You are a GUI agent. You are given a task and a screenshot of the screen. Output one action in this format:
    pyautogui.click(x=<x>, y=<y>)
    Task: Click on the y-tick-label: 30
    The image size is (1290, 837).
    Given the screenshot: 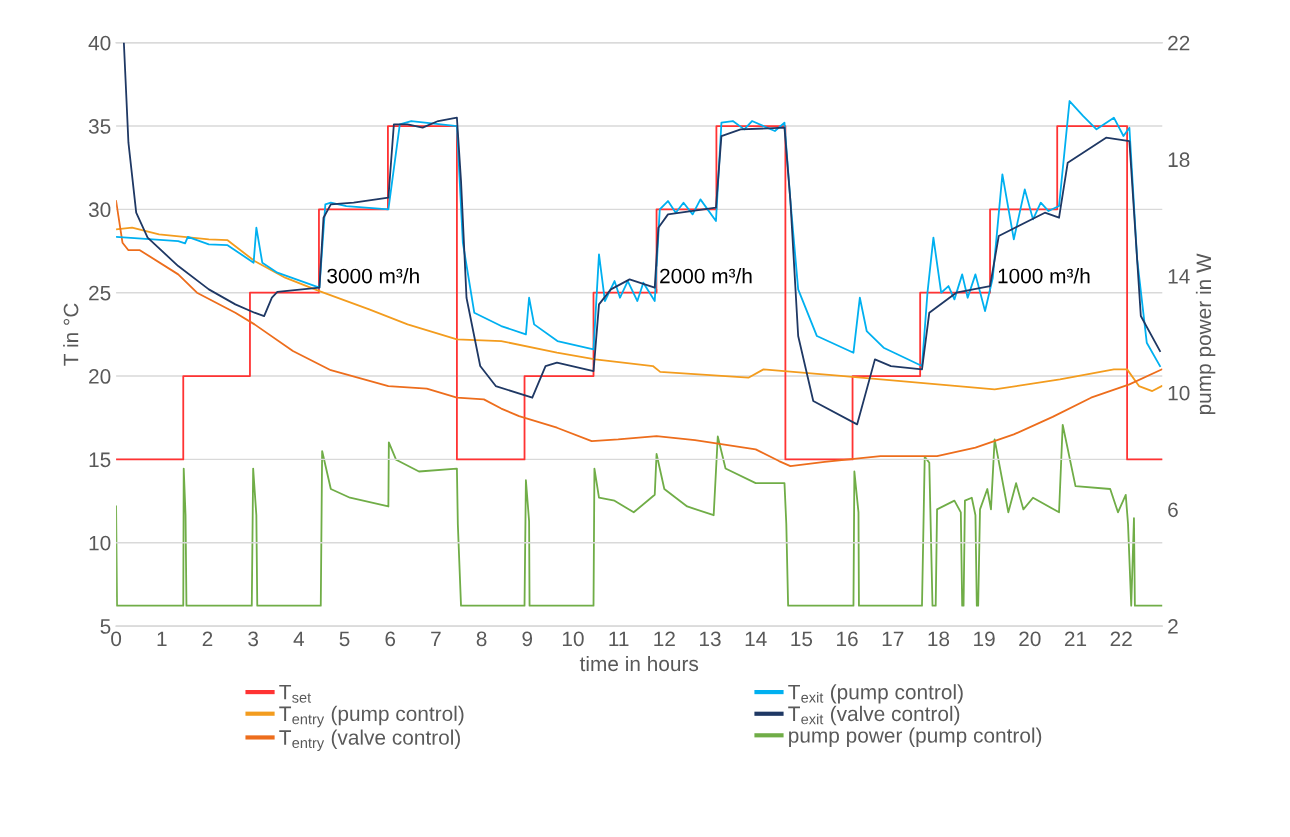 What is the action you would take?
    pyautogui.click(x=99, y=210)
    